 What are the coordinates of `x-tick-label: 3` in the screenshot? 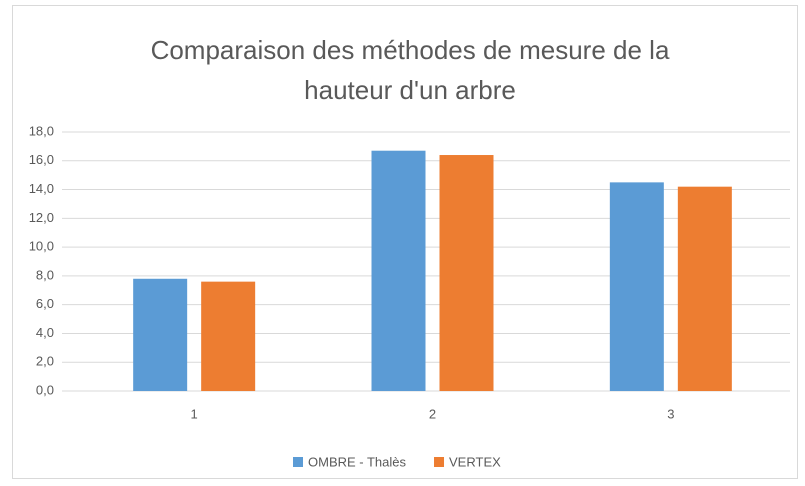 It's located at (670, 413).